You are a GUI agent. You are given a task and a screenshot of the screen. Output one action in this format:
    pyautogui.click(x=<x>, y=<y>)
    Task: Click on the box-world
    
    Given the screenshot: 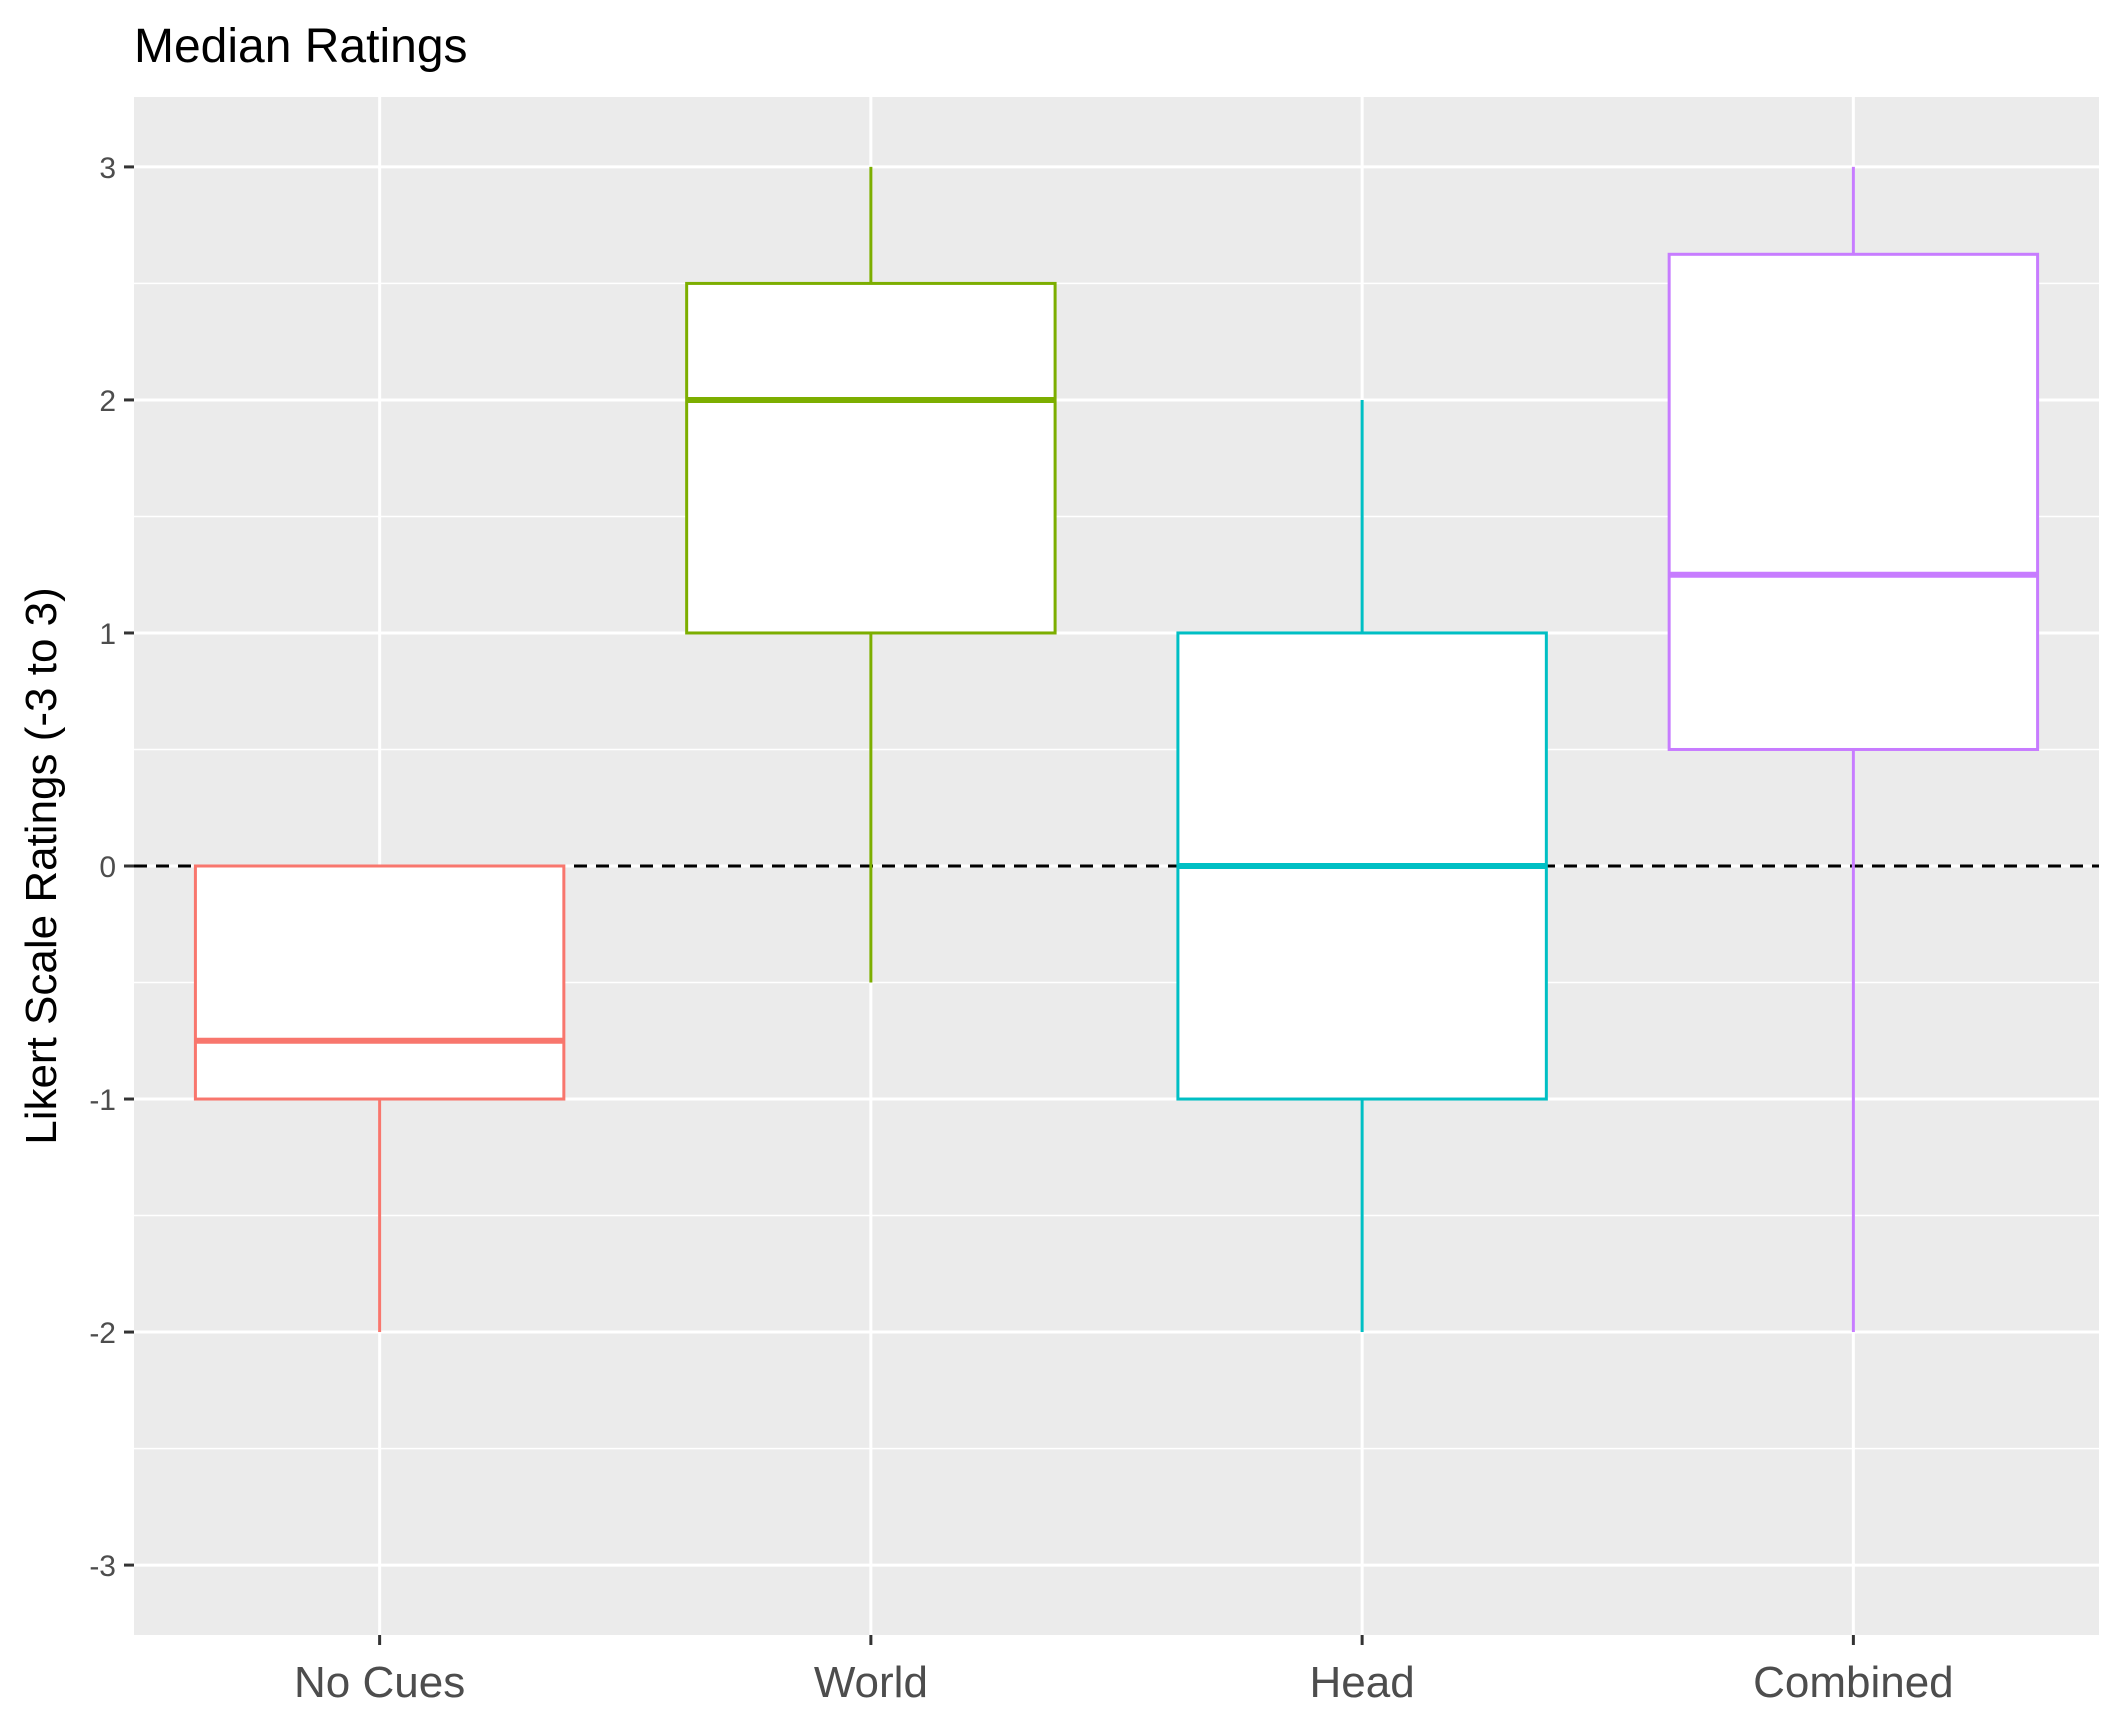 What is the action you would take?
    pyautogui.click(x=871, y=574)
    